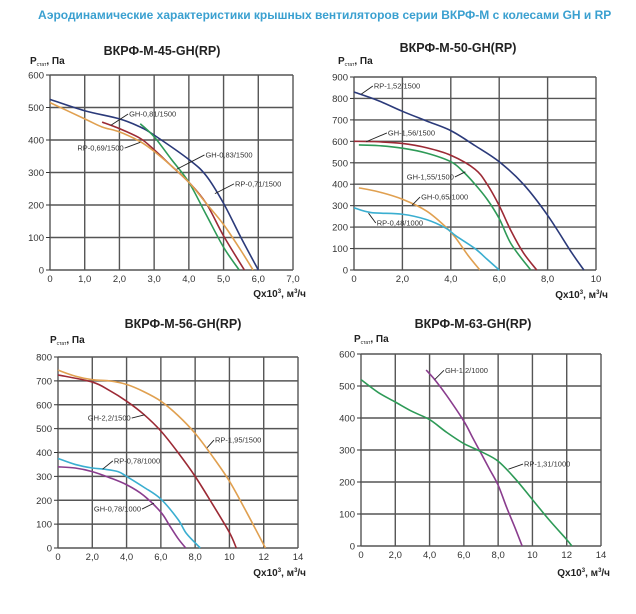 Image resolution: width=636 pixels, height=614 pixels. I want to click on x-tick-label: 1,0, so click(84, 279).